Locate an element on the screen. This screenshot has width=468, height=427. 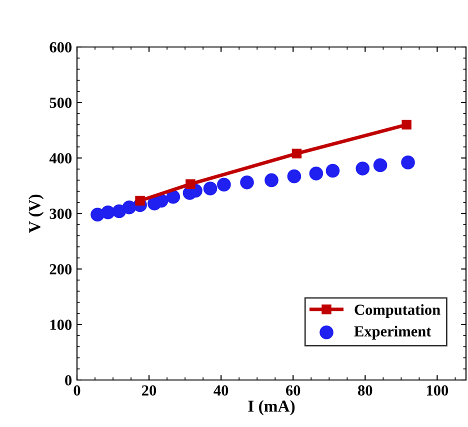
x-tick-label: 40 is located at coordinates (221, 390).